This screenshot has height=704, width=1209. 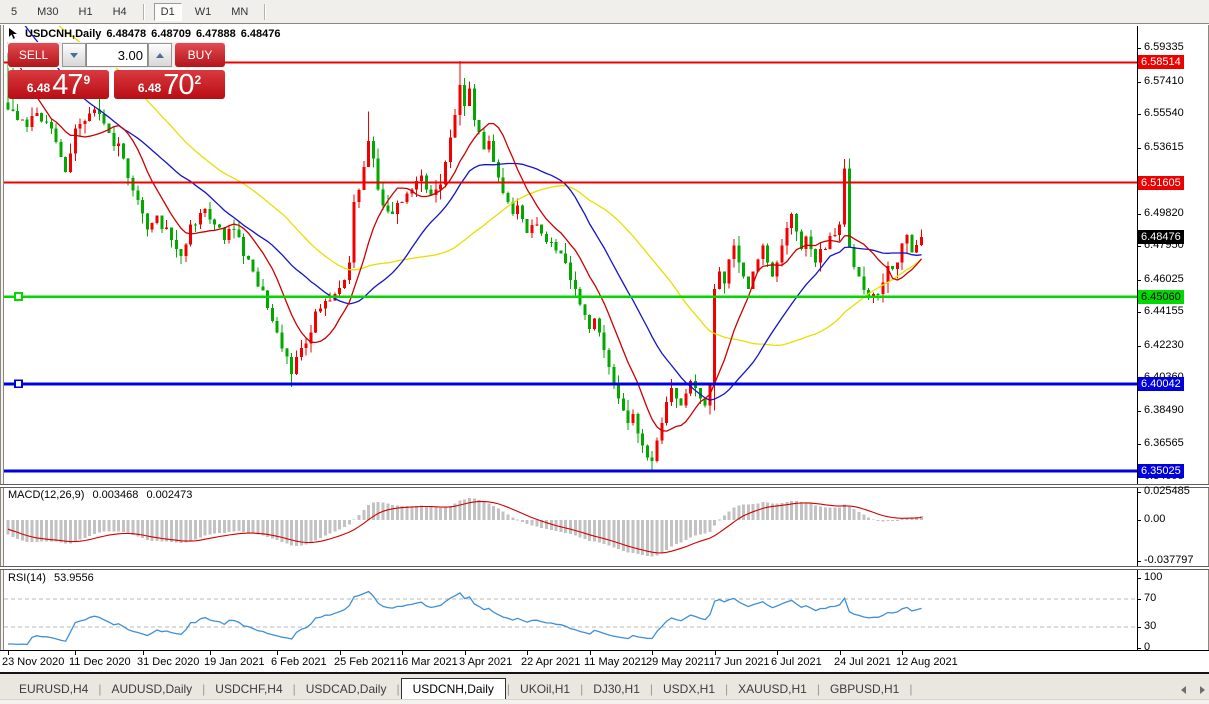 I want to click on price-tick-label: 6.53615, so click(x=1164, y=147).